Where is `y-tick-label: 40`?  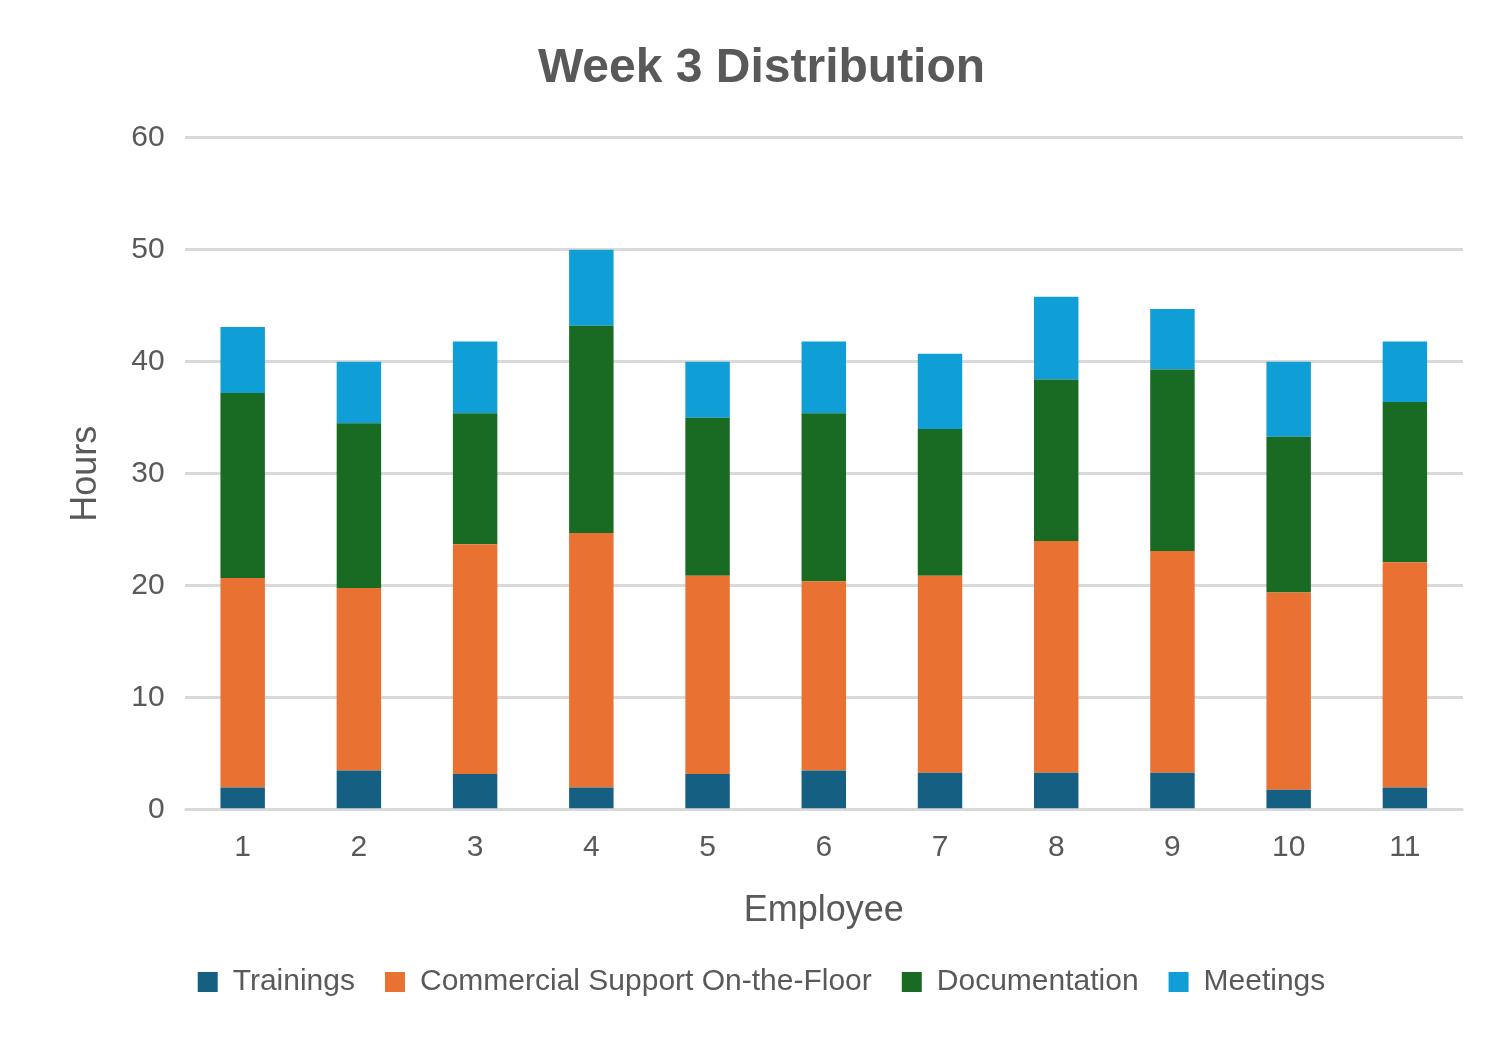 y-tick-label: 40 is located at coordinates (148, 359).